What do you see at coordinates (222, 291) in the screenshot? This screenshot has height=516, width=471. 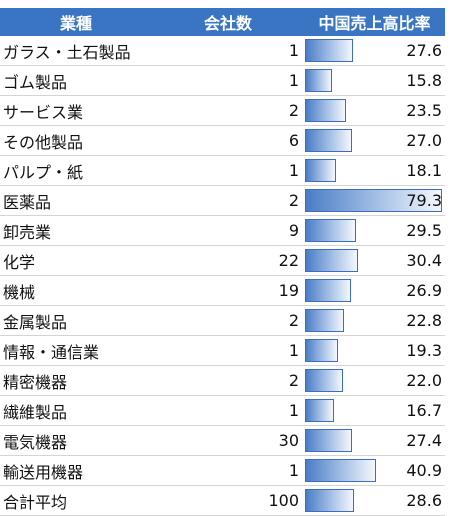 I see `table-row: 機械 19 26.9` at bounding box center [222, 291].